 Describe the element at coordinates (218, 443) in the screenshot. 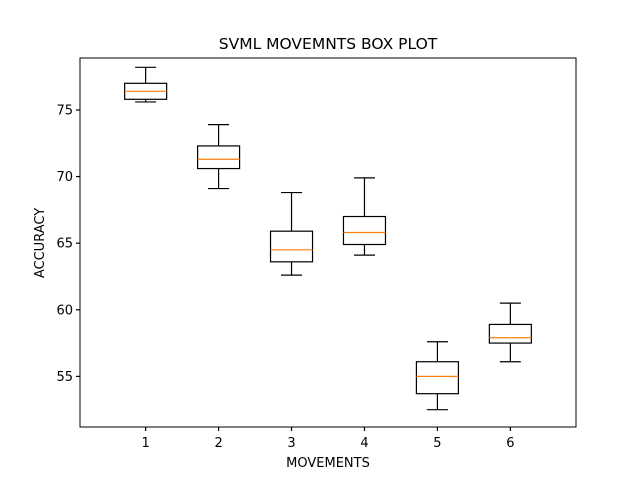

I see `x-tick-label-2: 2` at that location.